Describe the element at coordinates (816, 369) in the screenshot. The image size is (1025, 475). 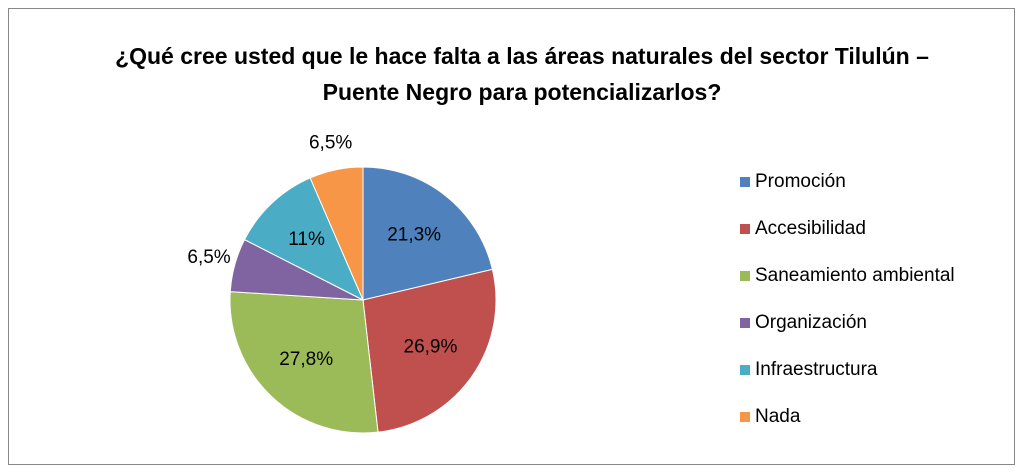
I see `legend-label: Infraestructura` at that location.